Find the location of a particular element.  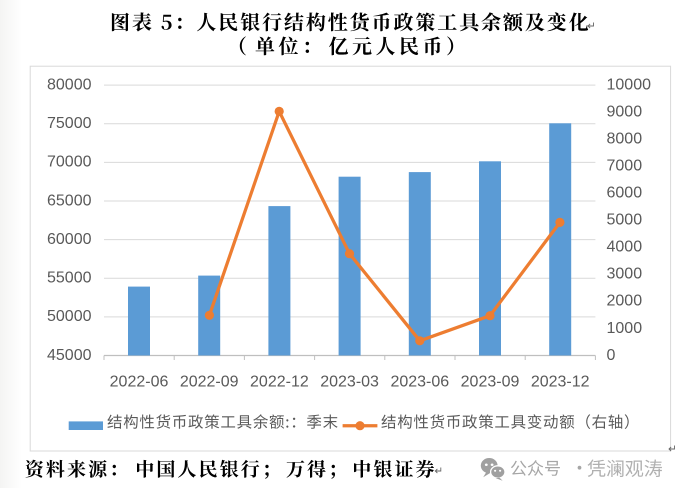

svg-text: 10000 is located at coordinates (629, 84).